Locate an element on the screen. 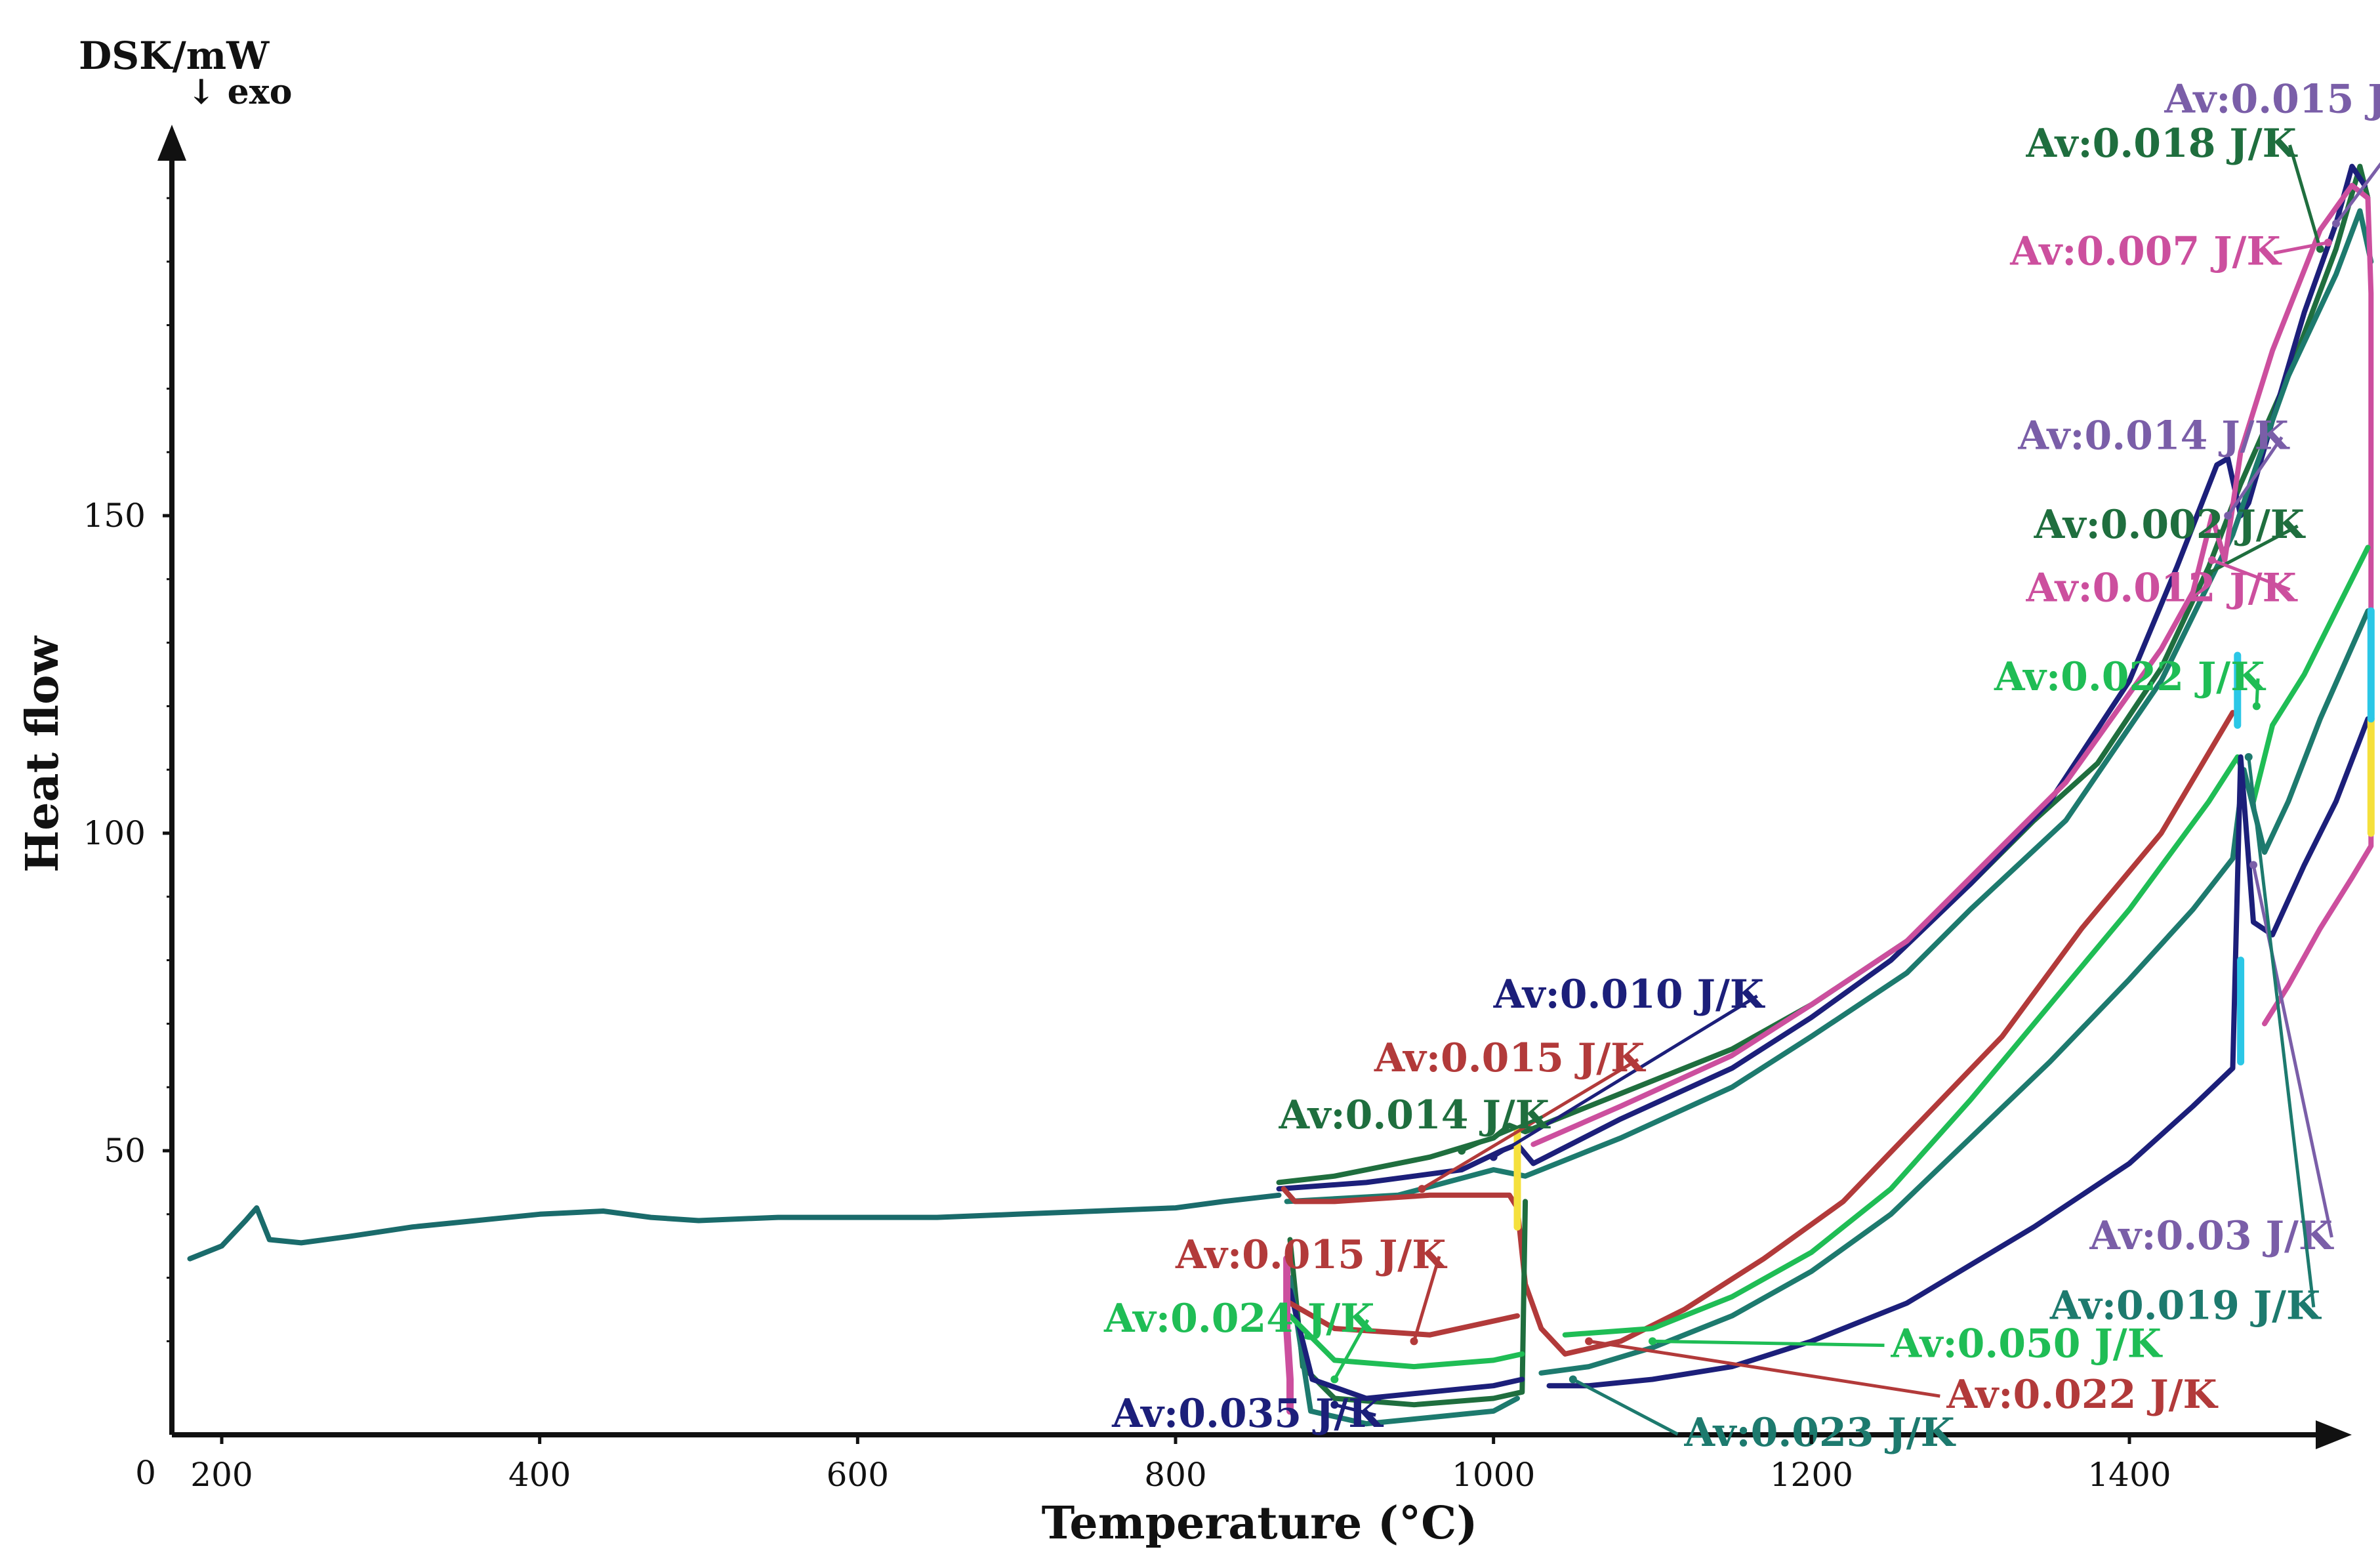 Image resolution: width=2380 pixels, height=1566 pixels. y-unit-label: DSK/mW is located at coordinates (174, 55).